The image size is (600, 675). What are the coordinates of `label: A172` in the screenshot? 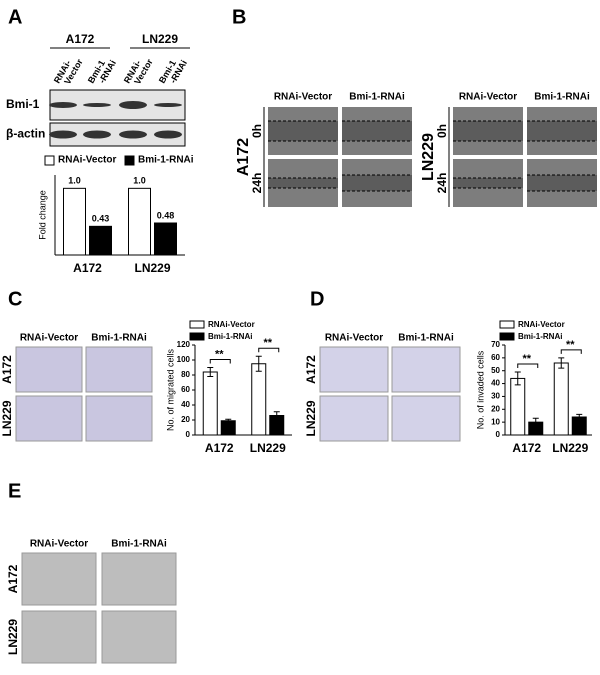 It's located at (80, 39).